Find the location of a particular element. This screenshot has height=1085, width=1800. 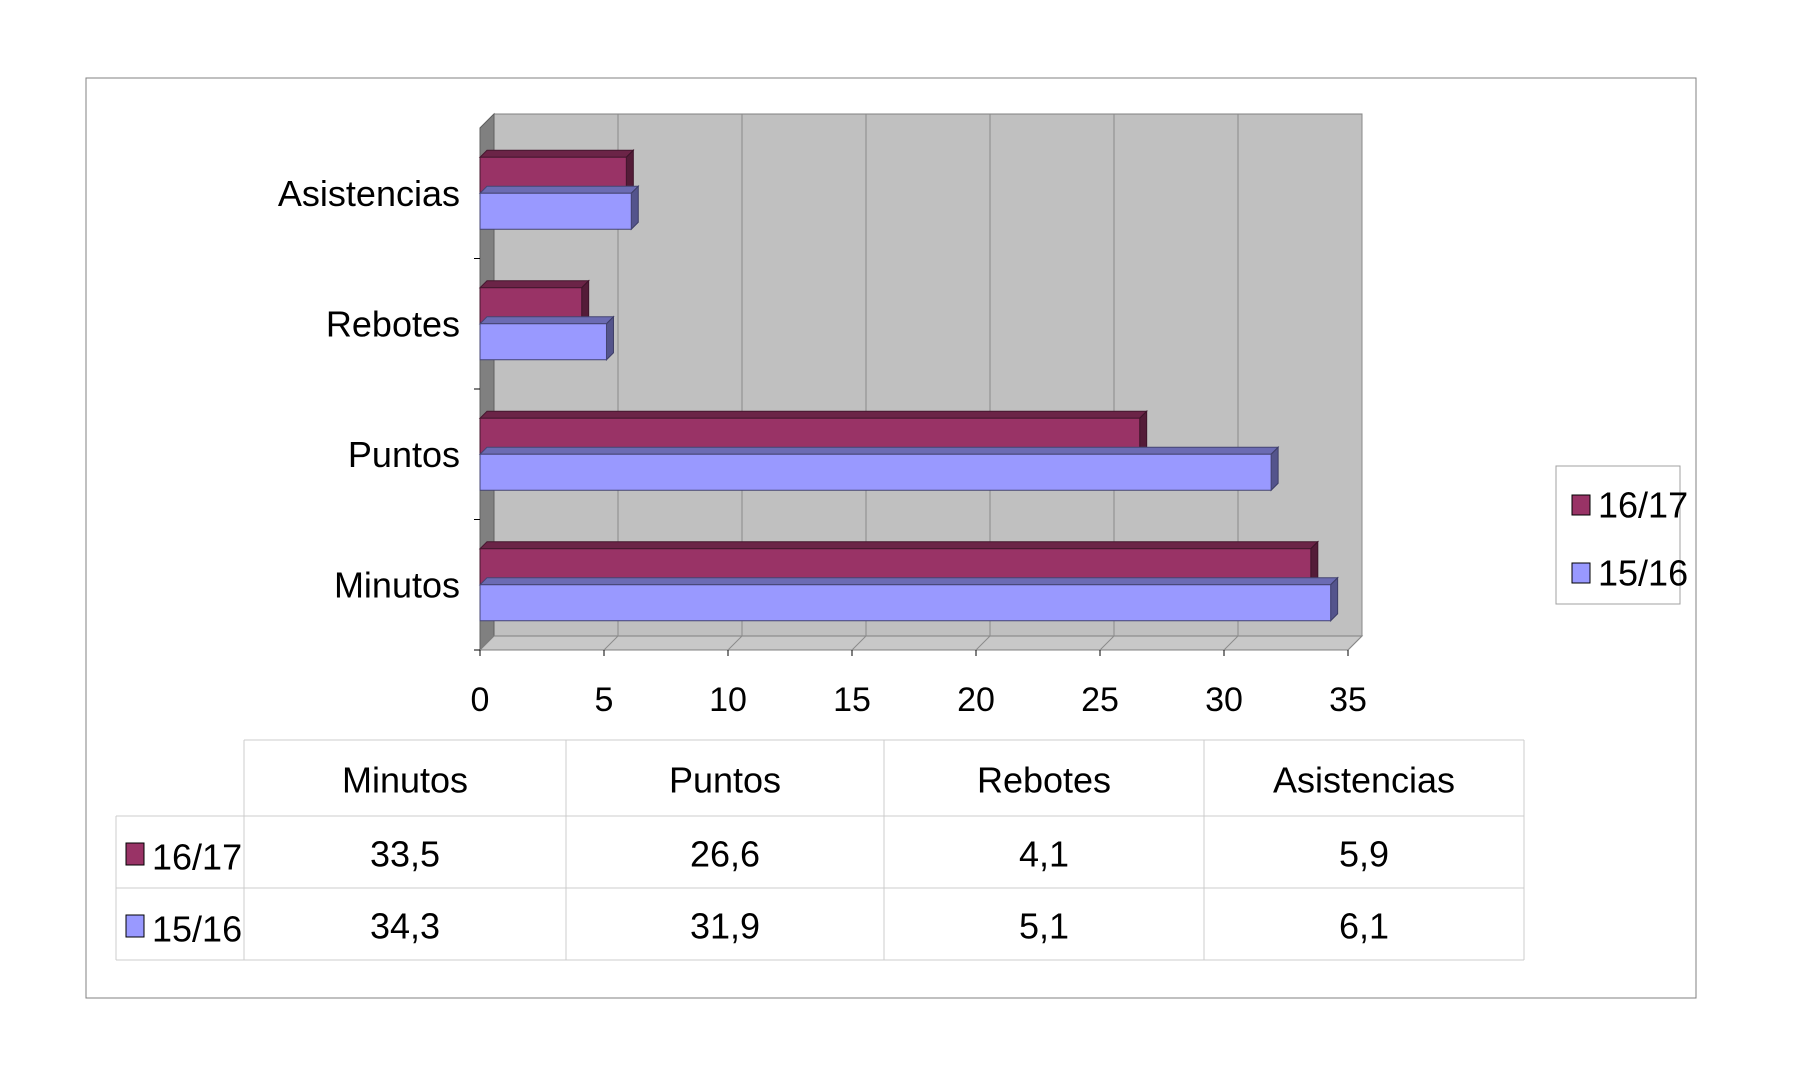

table-header: Puntos is located at coordinates (725, 780).